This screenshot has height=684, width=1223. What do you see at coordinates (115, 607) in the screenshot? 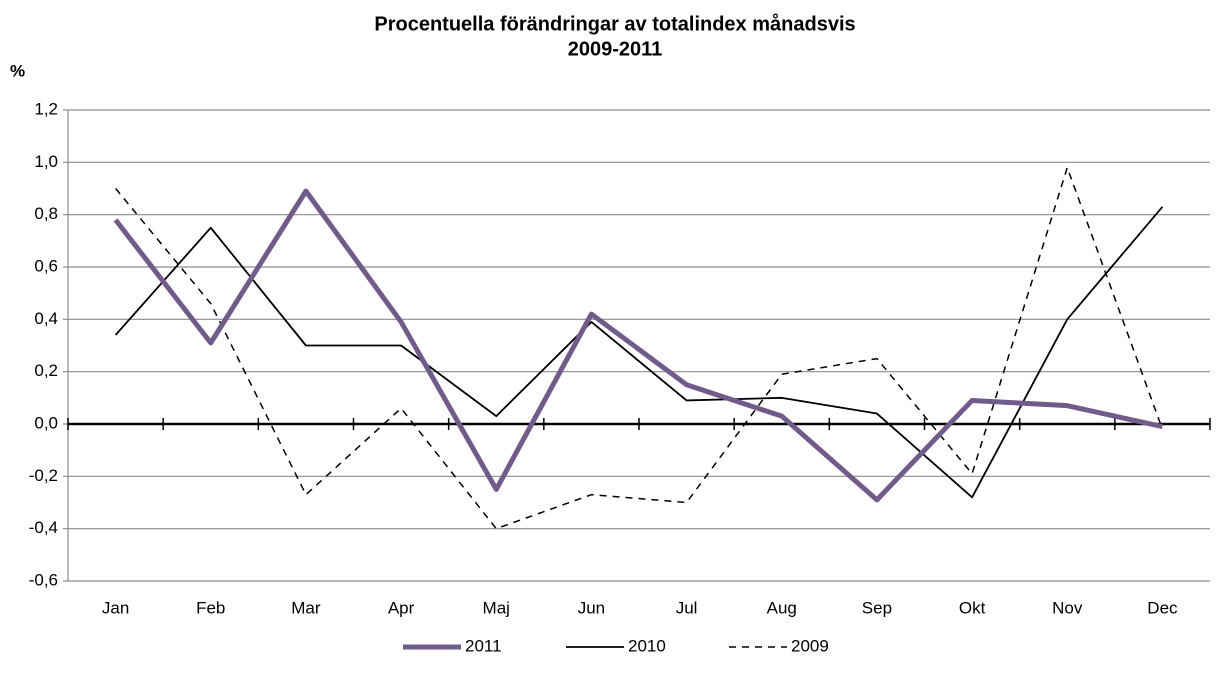
I see `x-tick-label: Jan` at bounding box center [115, 607].